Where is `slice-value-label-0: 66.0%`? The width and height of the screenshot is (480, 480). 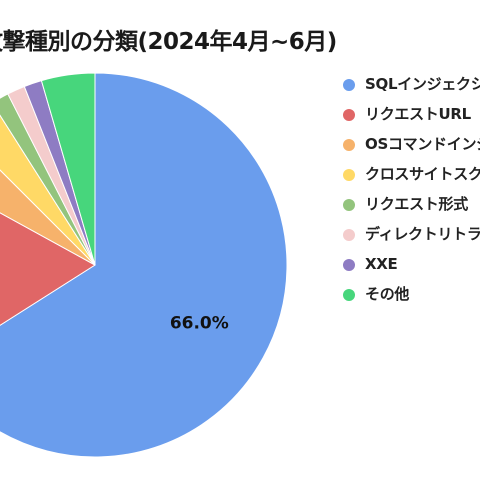
slice-value-label-0: 66.0% is located at coordinates (199, 323).